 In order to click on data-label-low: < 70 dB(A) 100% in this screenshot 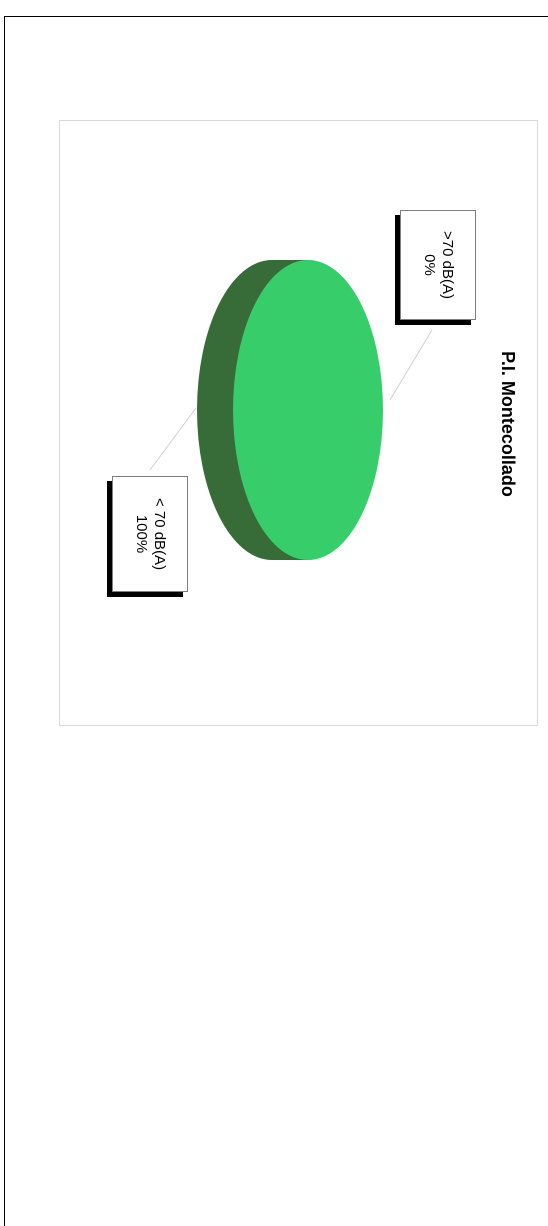, I will do `click(150, 534)`.